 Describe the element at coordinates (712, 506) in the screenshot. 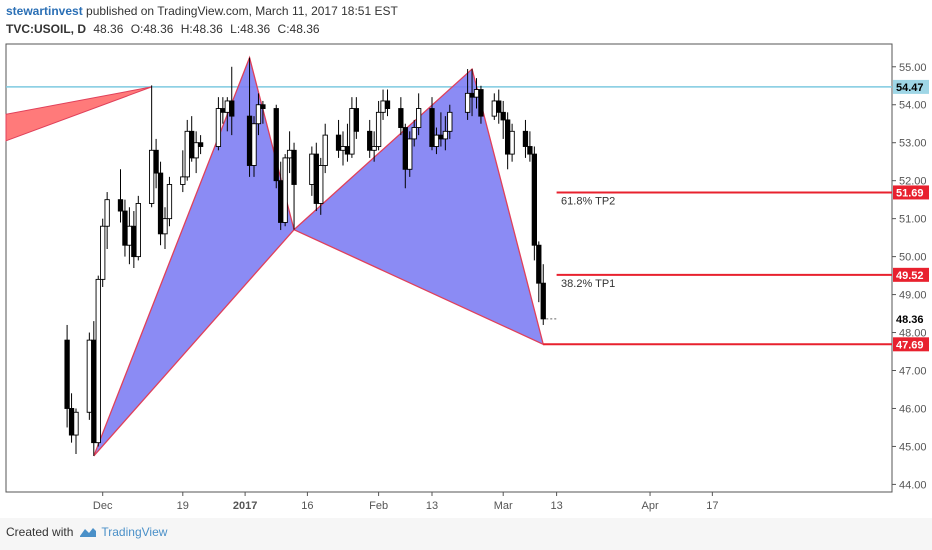

I see `x-tick-label: 17` at that location.